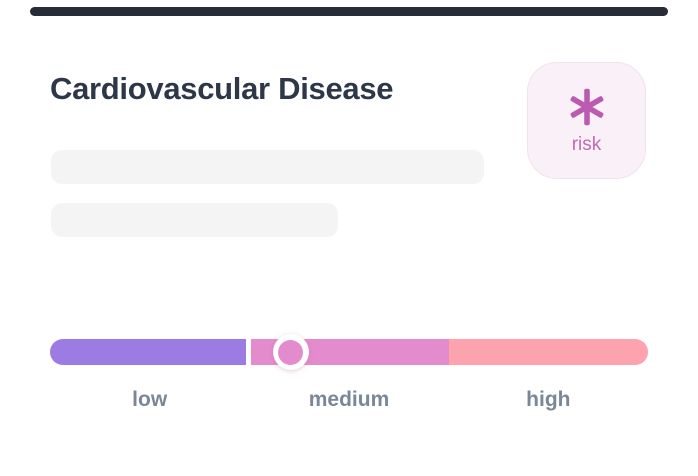  What do you see at coordinates (222, 88) in the screenshot?
I see `page-title: Cardiovascular Disease` at bounding box center [222, 88].